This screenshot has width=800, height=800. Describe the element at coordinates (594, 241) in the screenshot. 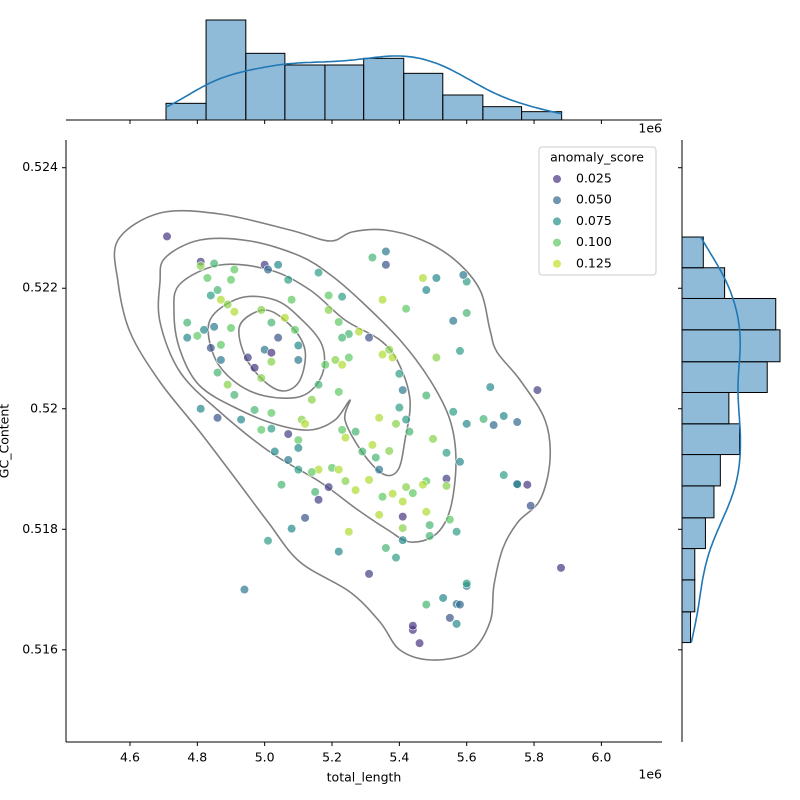

I see `legend-label: 0.100` at that location.